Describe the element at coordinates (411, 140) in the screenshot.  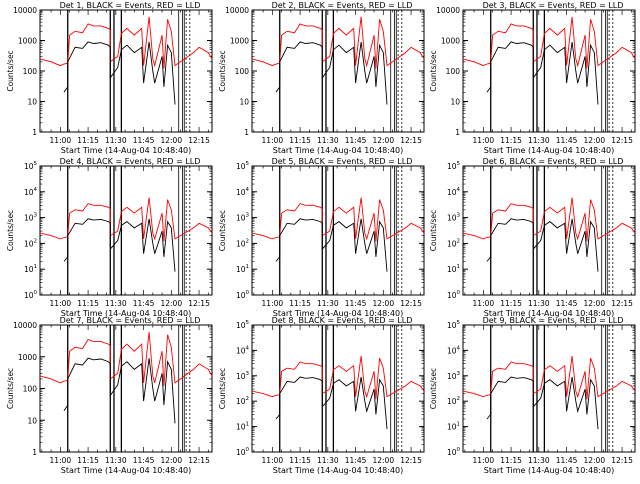
I see `panel-2-x-tick-label: 12:15` at that location.